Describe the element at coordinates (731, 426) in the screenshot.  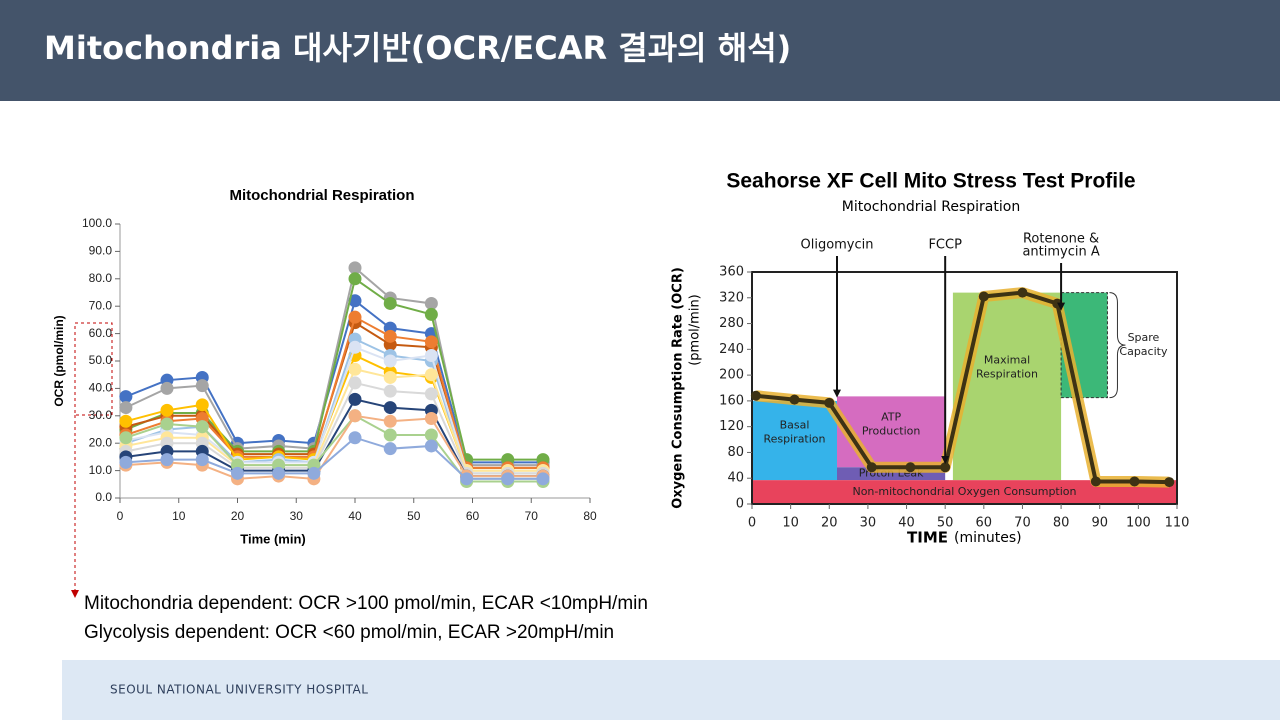
I see `y-tick-label: 120` at that location.